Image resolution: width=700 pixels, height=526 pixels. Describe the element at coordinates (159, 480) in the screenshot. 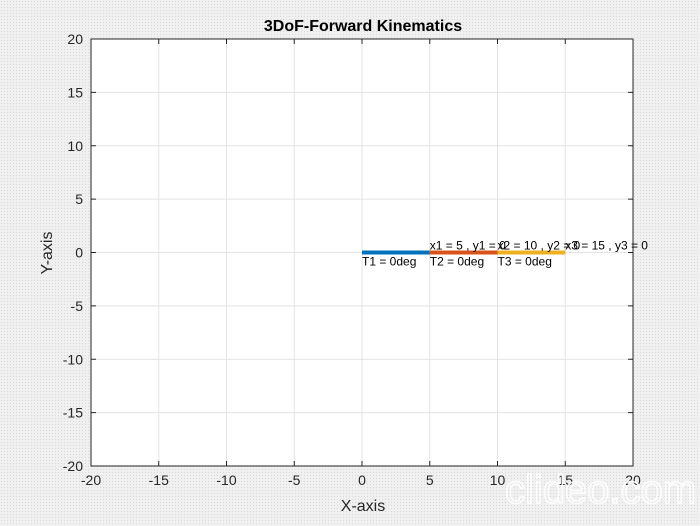

I see `x-tick-label: -15` at that location.